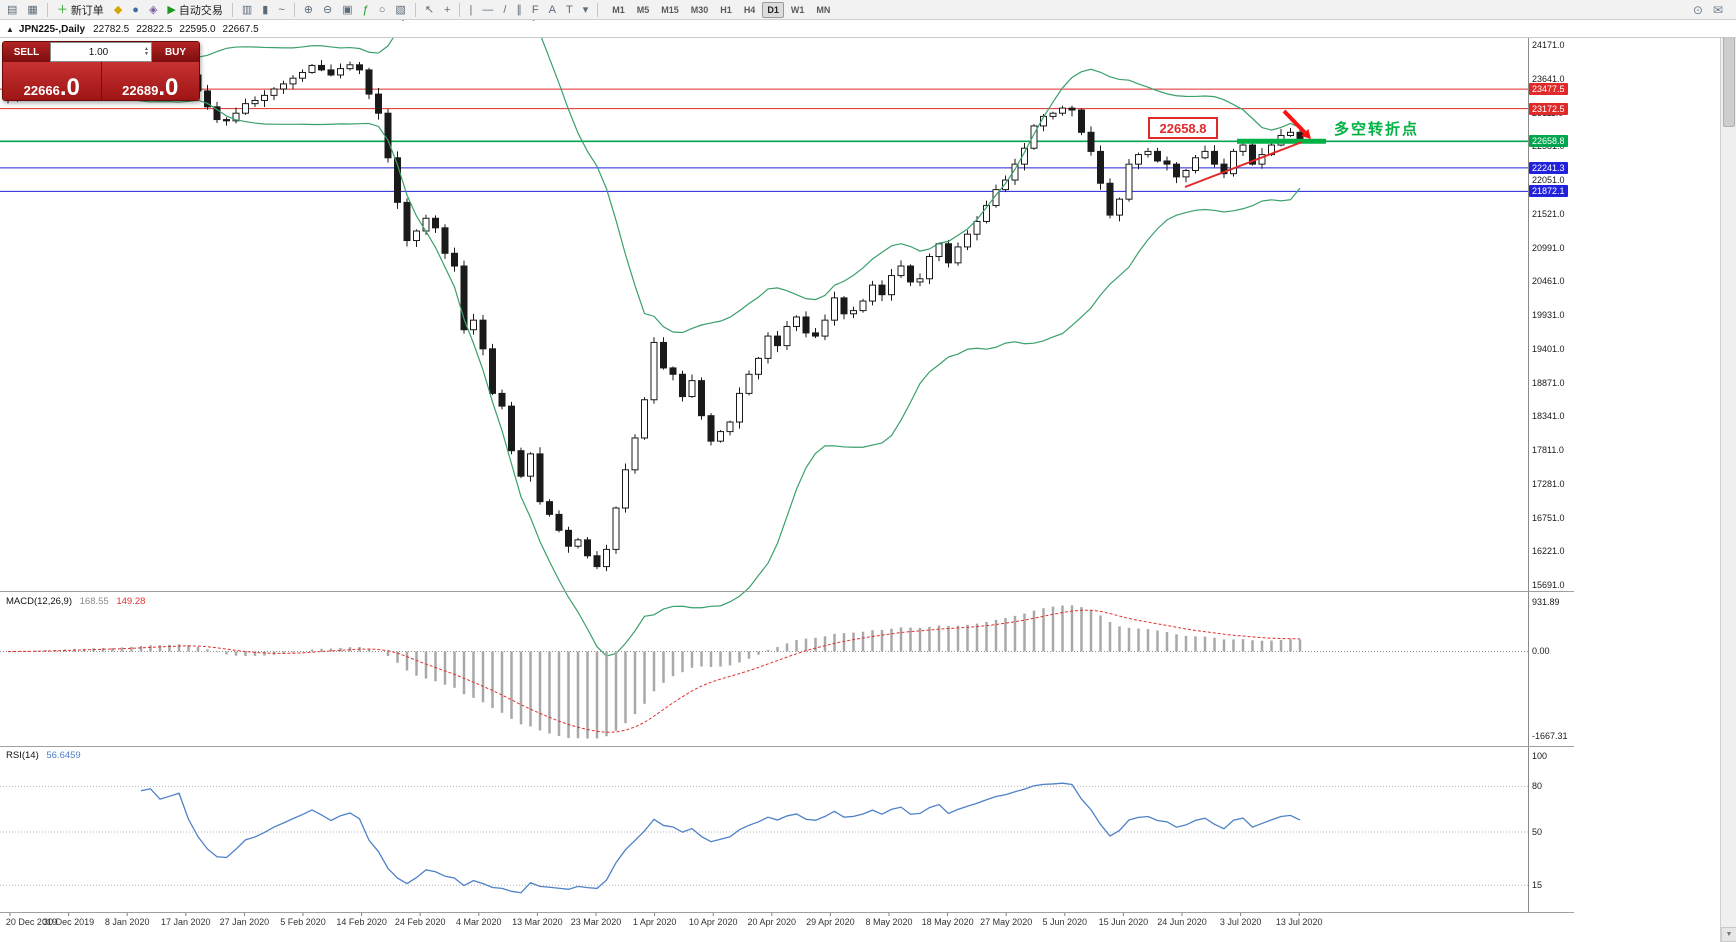 The width and height of the screenshot is (1736, 942). What do you see at coordinates (1548, 450) in the screenshot?
I see `price-tick-label: 17811.0` at bounding box center [1548, 450].